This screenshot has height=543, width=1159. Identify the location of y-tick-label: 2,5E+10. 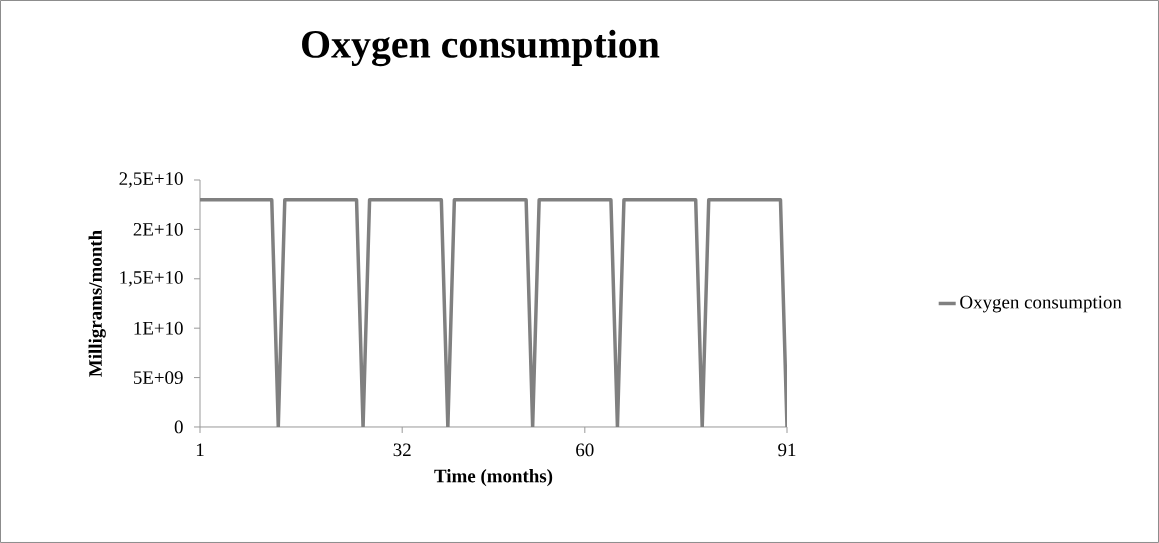
(151, 180).